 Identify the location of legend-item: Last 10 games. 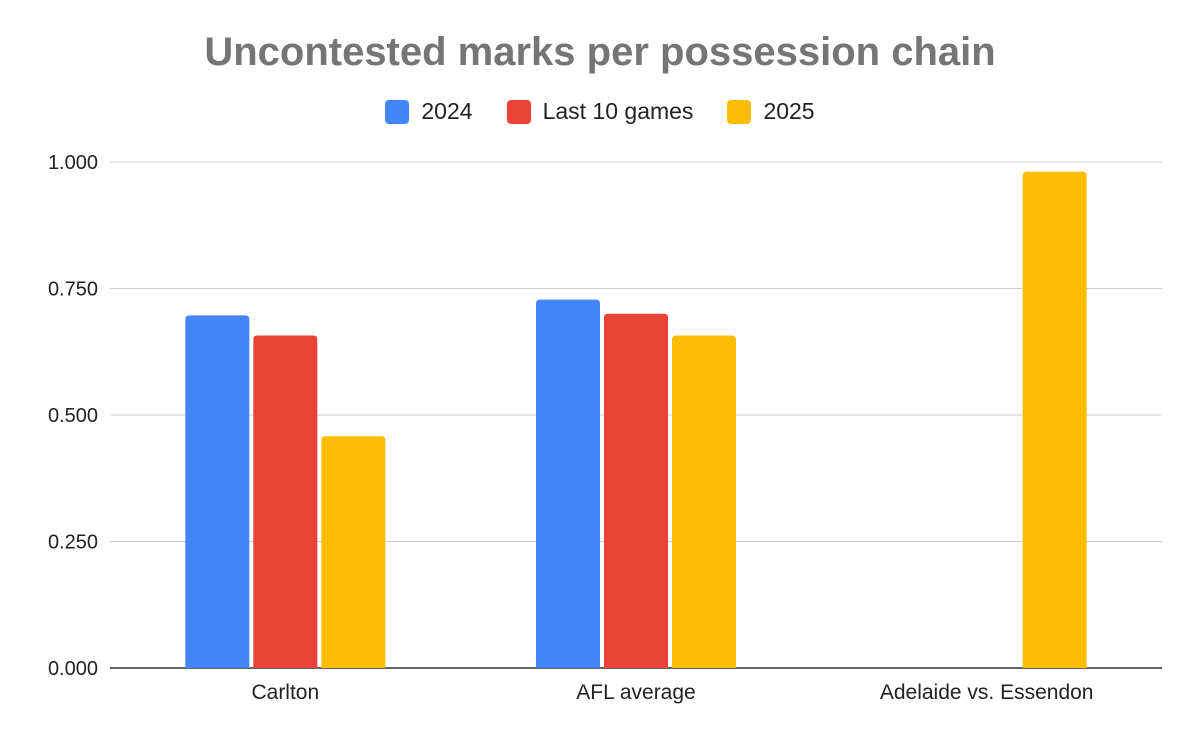
(600, 111).